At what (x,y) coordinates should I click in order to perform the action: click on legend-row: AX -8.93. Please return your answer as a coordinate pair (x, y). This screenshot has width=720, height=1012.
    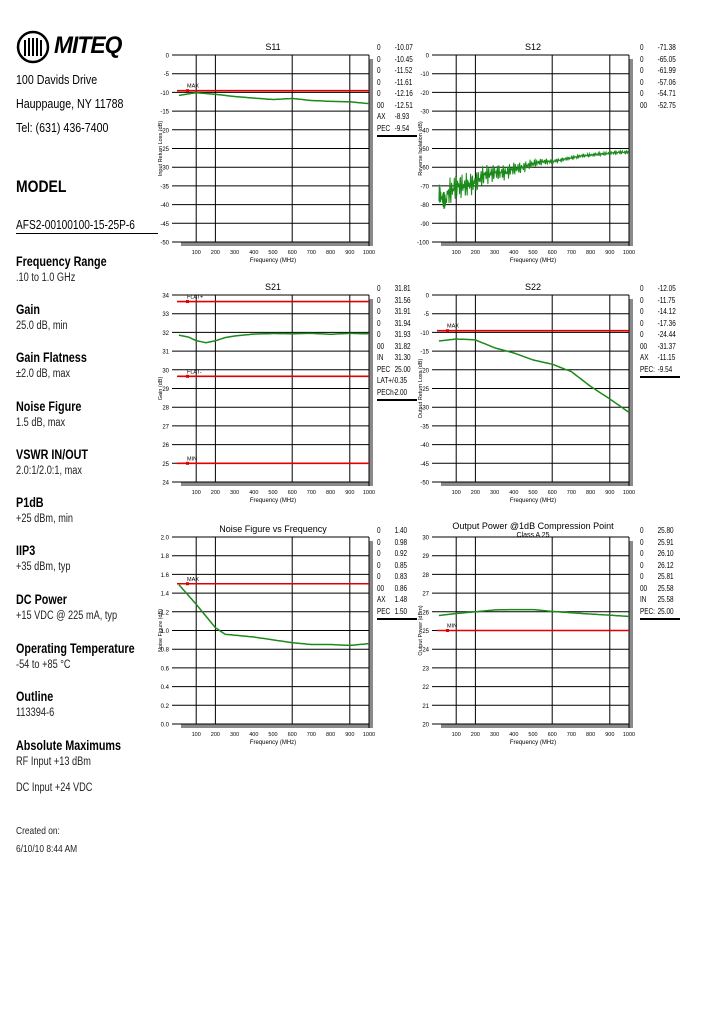
    Looking at the image, I should click on (395, 117).